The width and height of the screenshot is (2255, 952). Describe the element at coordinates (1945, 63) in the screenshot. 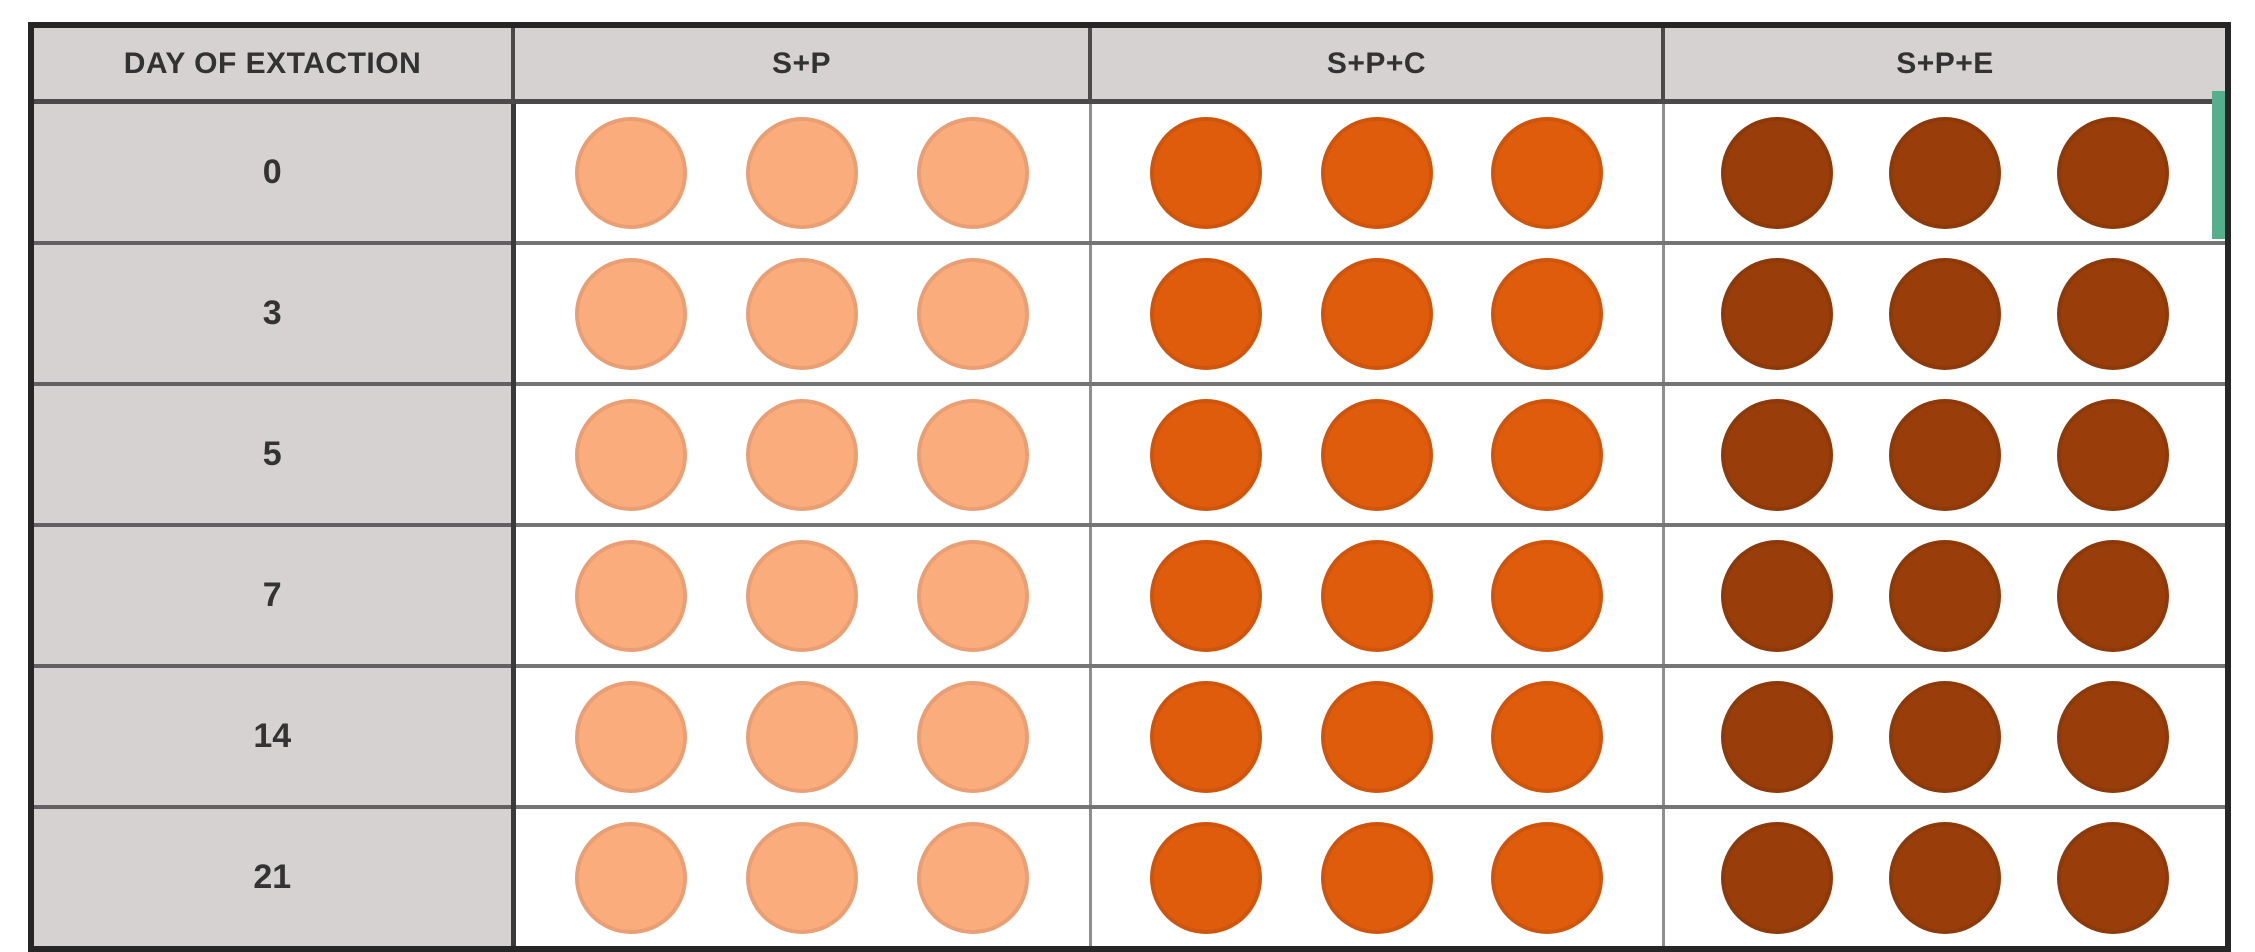

I see `column-header-s-p-e: S+P+E` at that location.